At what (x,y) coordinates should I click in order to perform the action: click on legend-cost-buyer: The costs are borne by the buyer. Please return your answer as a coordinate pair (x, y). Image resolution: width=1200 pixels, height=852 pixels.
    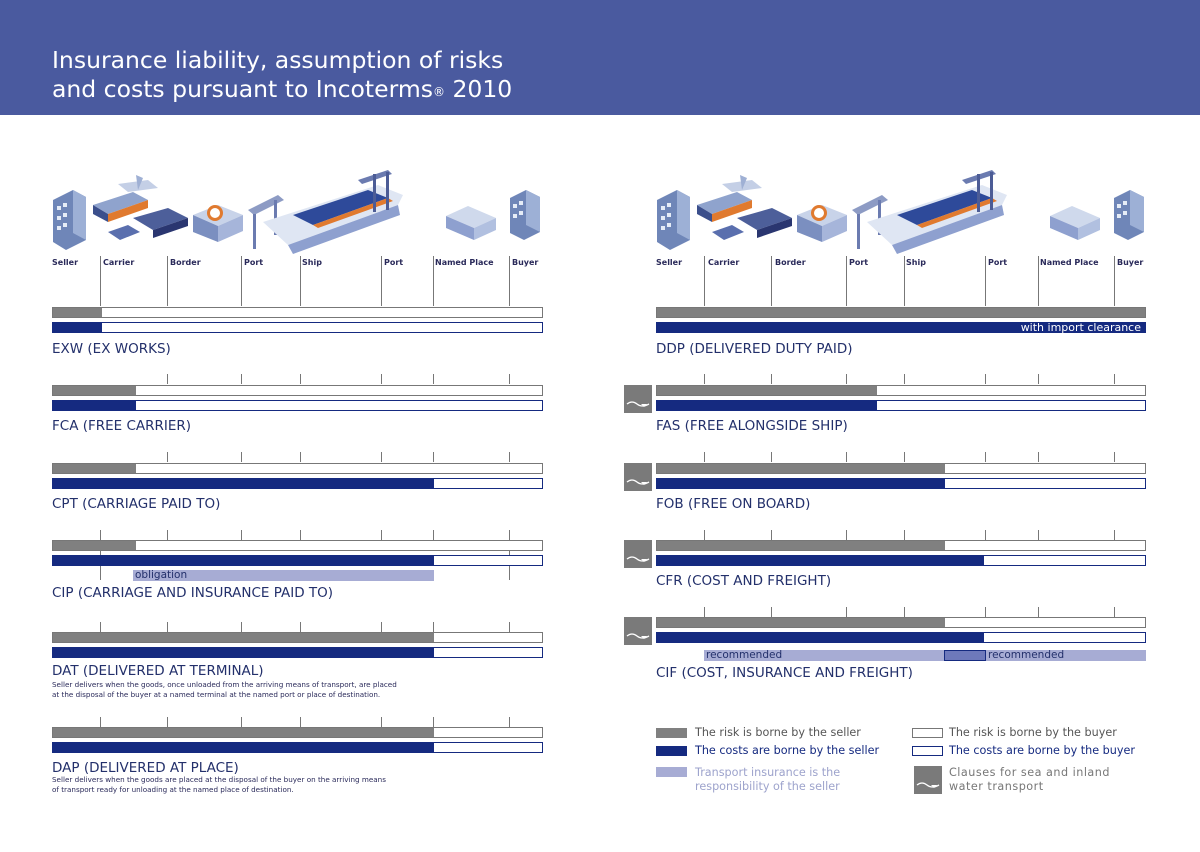
    Looking at the image, I should click on (1042, 750).